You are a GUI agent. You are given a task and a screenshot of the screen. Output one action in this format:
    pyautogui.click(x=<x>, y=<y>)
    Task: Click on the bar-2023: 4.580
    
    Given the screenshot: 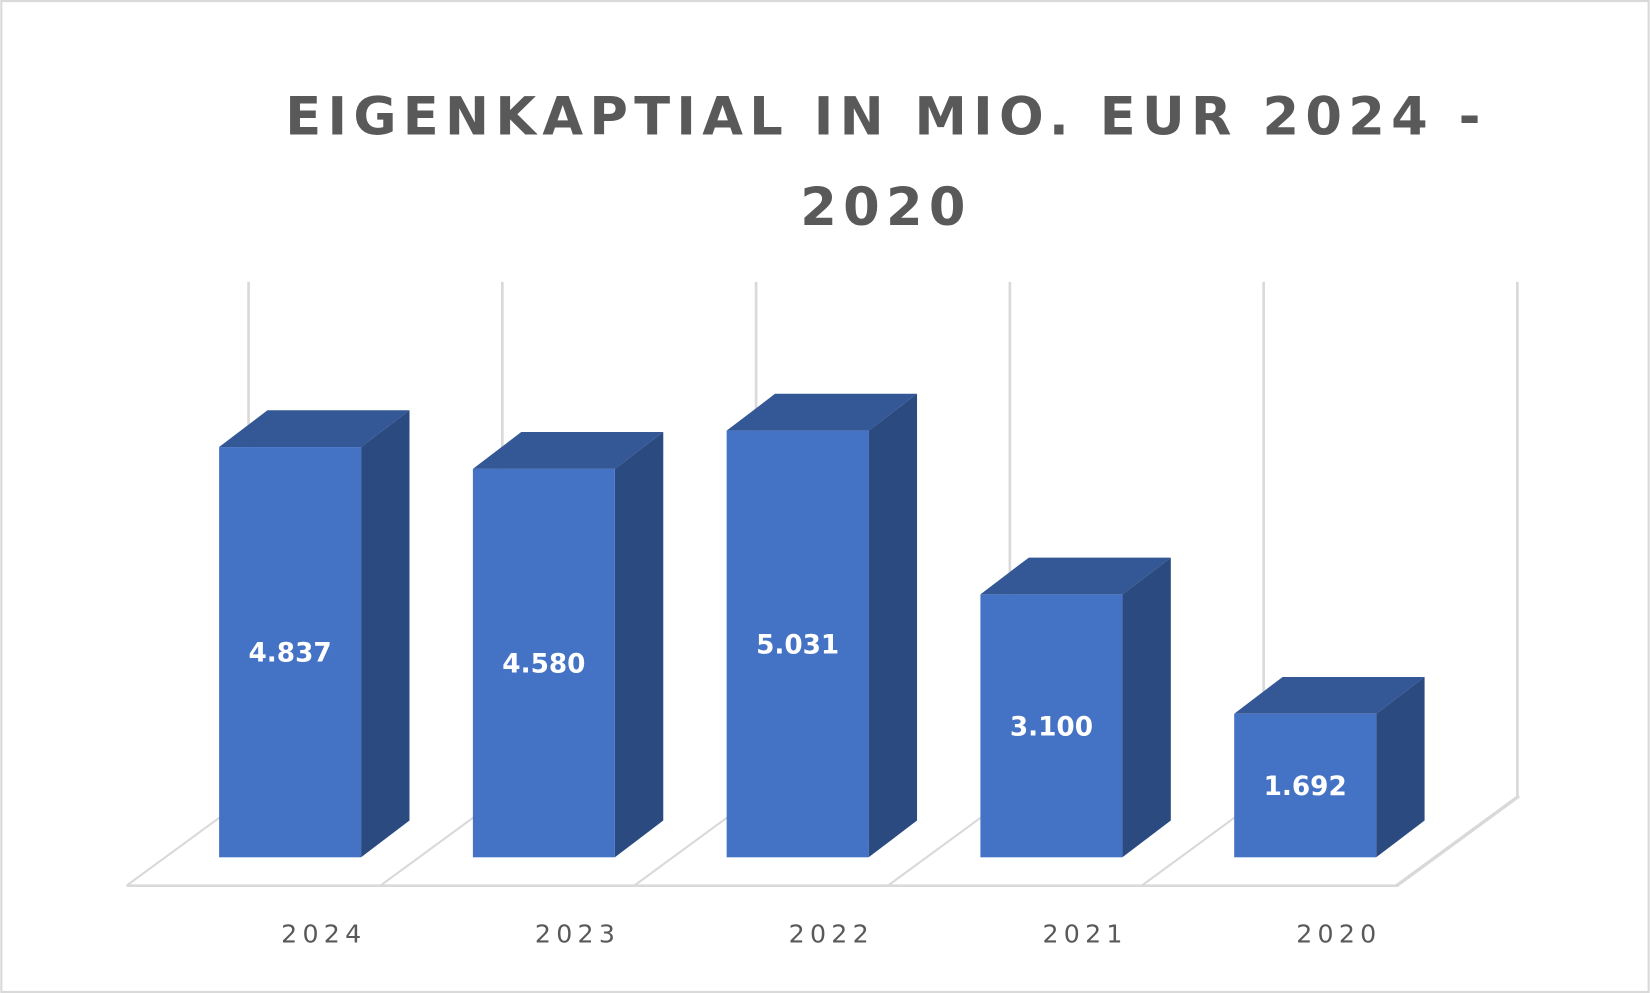 What is the action you would take?
    pyautogui.click(x=568, y=645)
    